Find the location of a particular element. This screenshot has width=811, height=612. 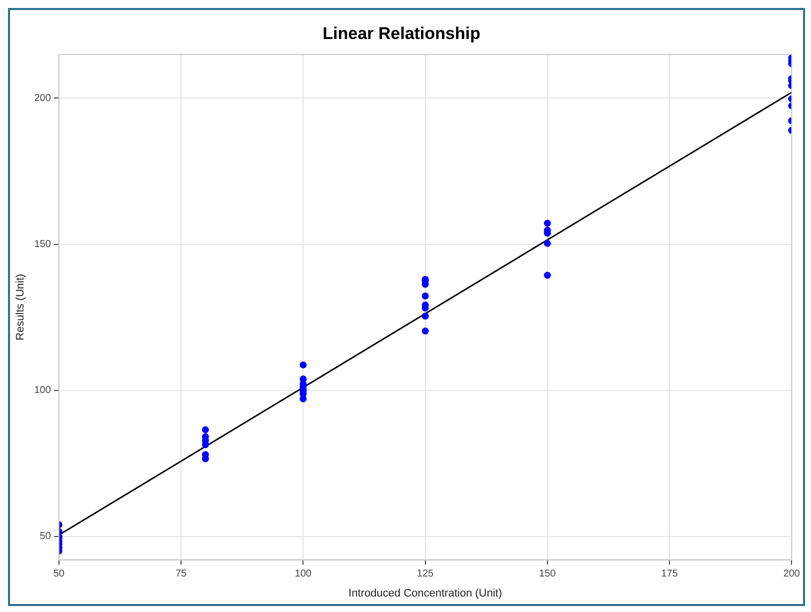

x-tick-label: 175 is located at coordinates (669, 574).